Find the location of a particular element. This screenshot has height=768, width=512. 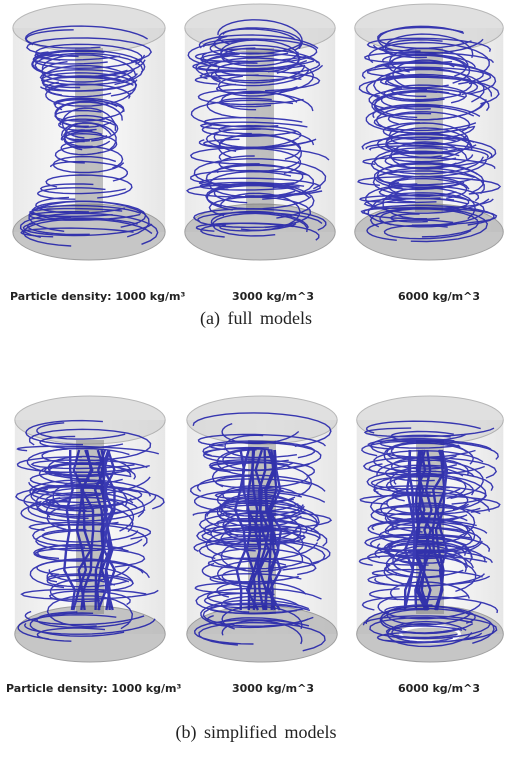

caption-b: (b) simplified models is located at coordinates (256, 732).